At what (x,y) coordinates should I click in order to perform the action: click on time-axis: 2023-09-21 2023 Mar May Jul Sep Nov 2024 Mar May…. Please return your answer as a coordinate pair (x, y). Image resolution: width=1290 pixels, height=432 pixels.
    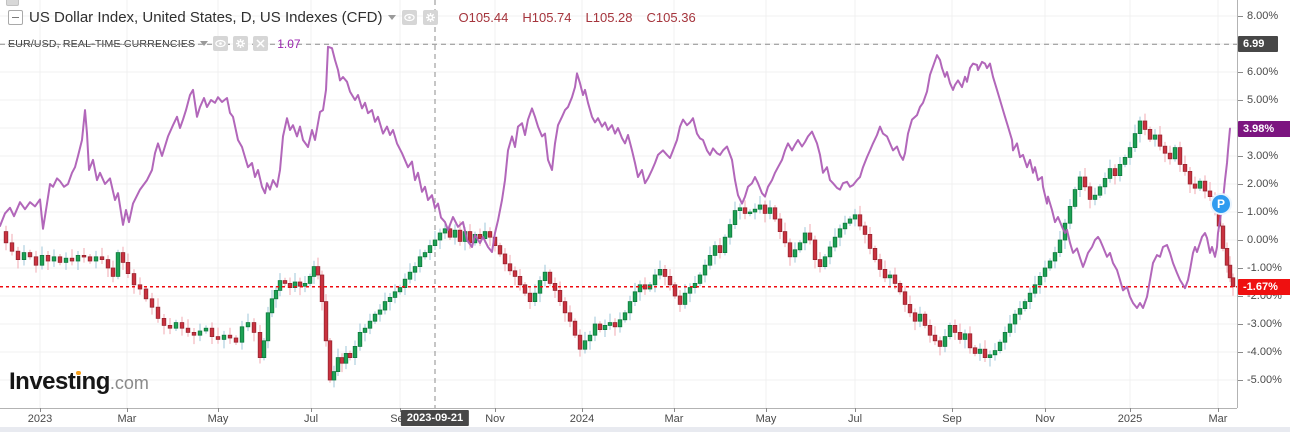
    Looking at the image, I should click on (618, 418).